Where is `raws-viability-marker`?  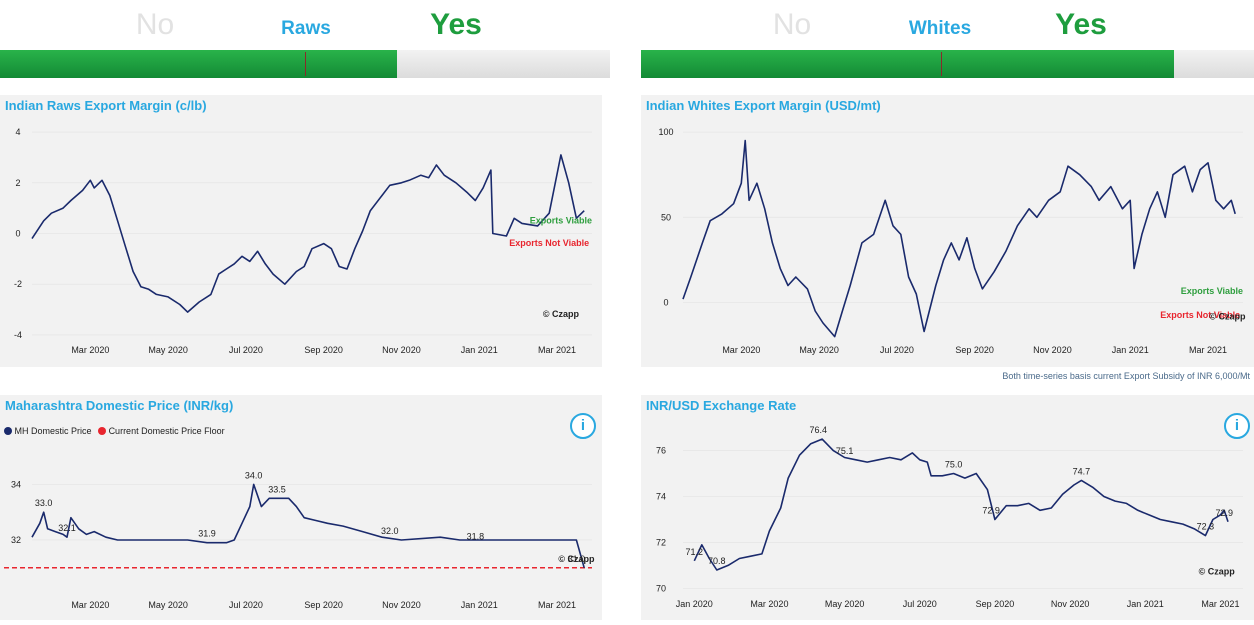 raws-viability-marker is located at coordinates (305, 64).